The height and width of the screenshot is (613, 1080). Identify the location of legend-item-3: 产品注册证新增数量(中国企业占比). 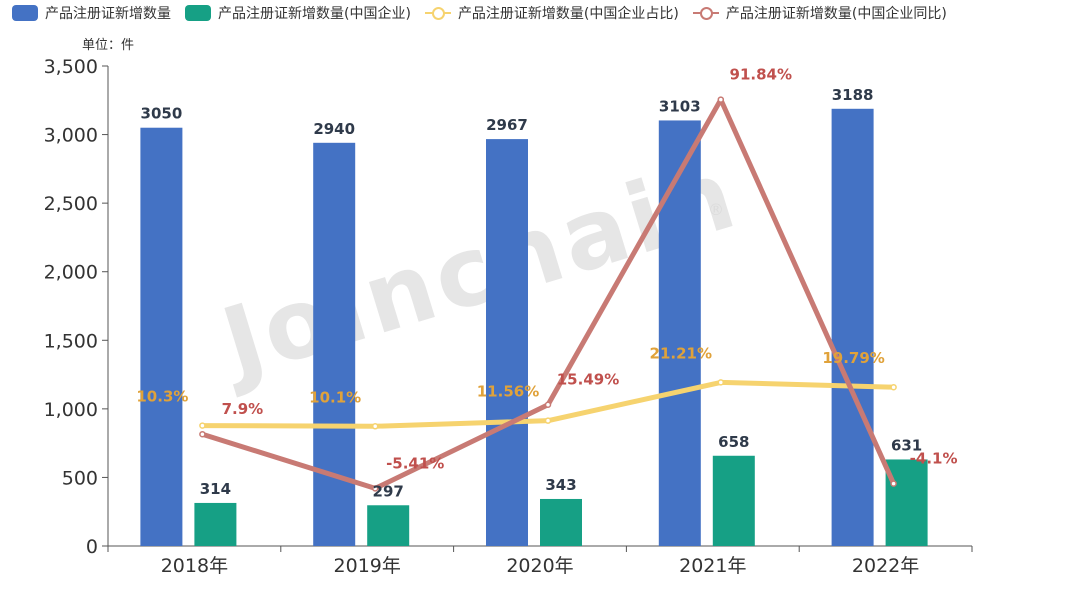
(551, 13).